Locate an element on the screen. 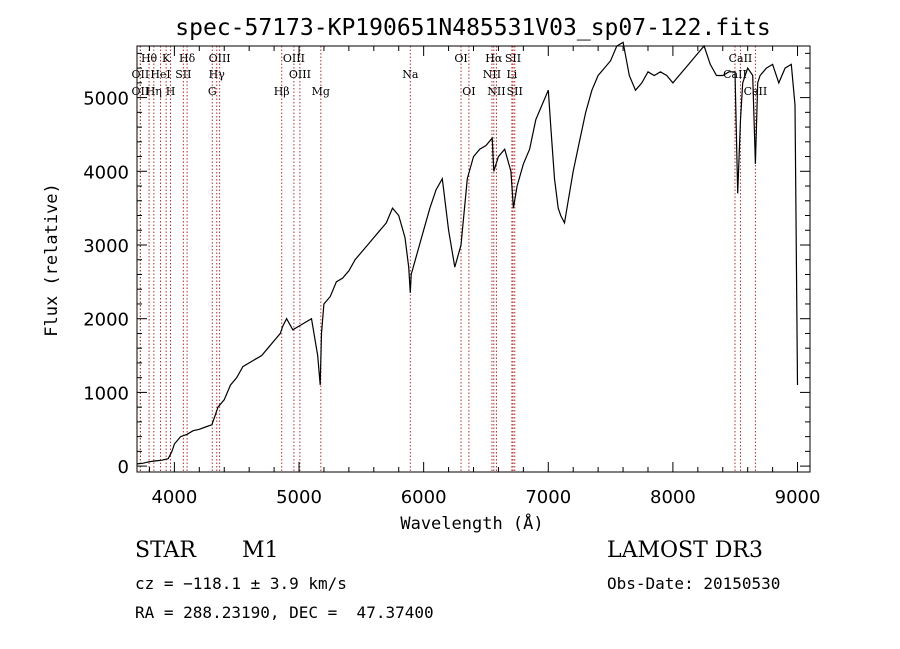 The image size is (900, 649). redshift-cz: cz = −118.1 ± 3.9 km/s is located at coordinates (241, 583).